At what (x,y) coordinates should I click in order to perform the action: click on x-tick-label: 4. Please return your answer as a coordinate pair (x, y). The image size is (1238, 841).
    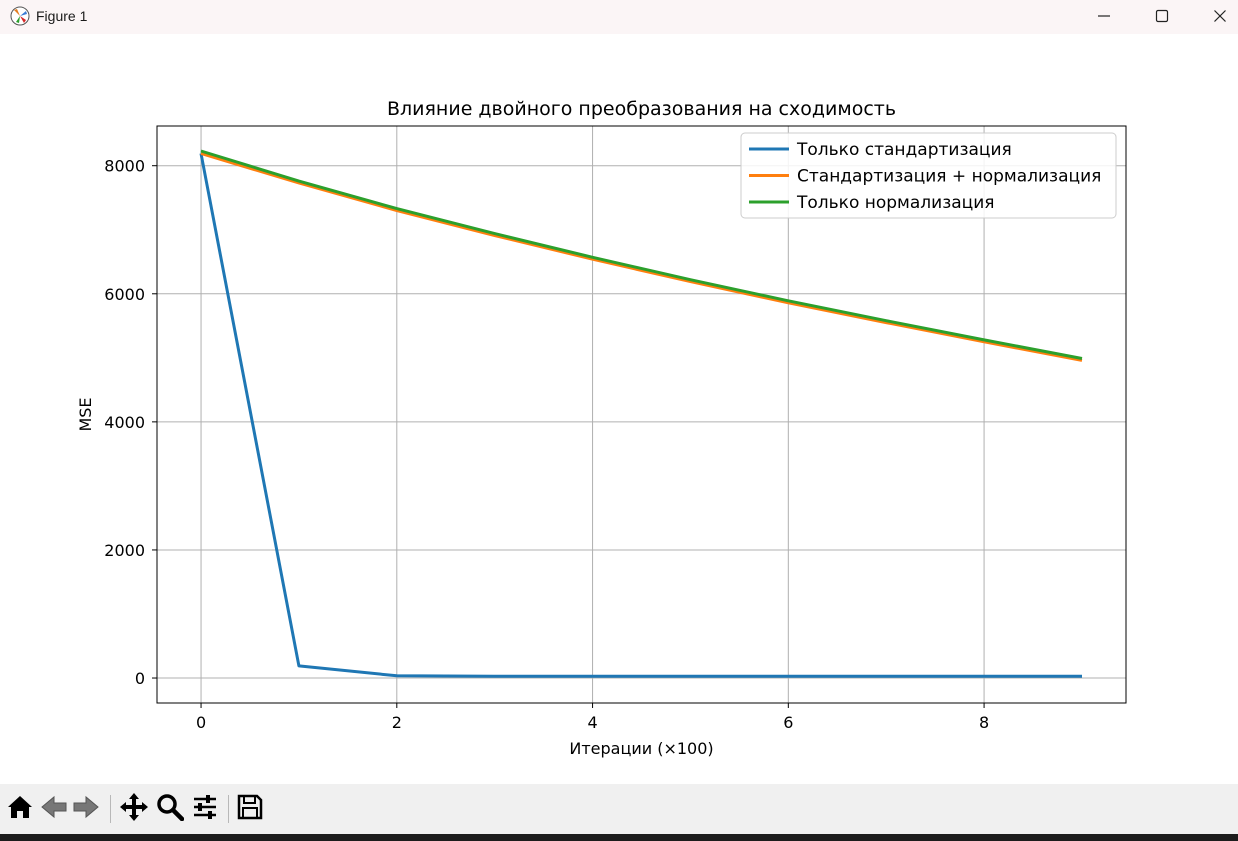
    Looking at the image, I should click on (592, 722).